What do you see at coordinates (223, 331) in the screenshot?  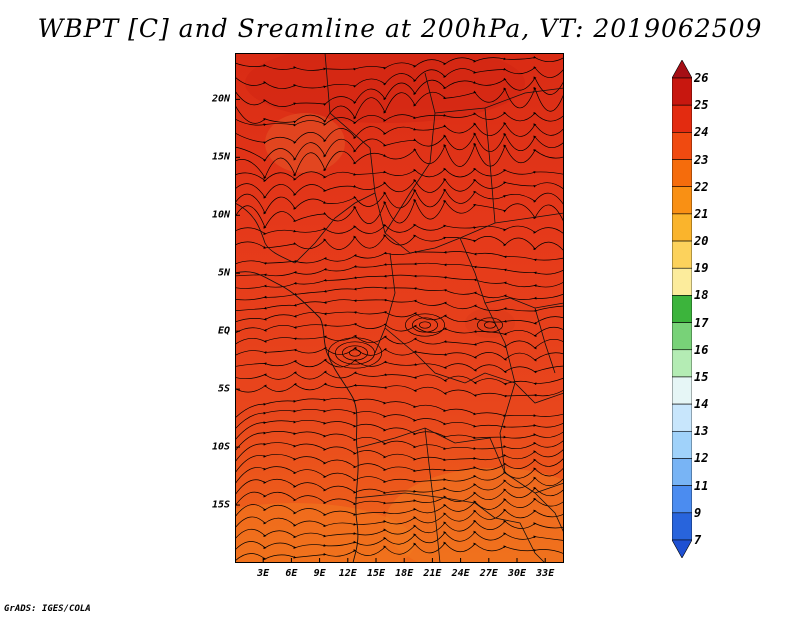 I see `lat-tick-label: EQ` at bounding box center [223, 331].